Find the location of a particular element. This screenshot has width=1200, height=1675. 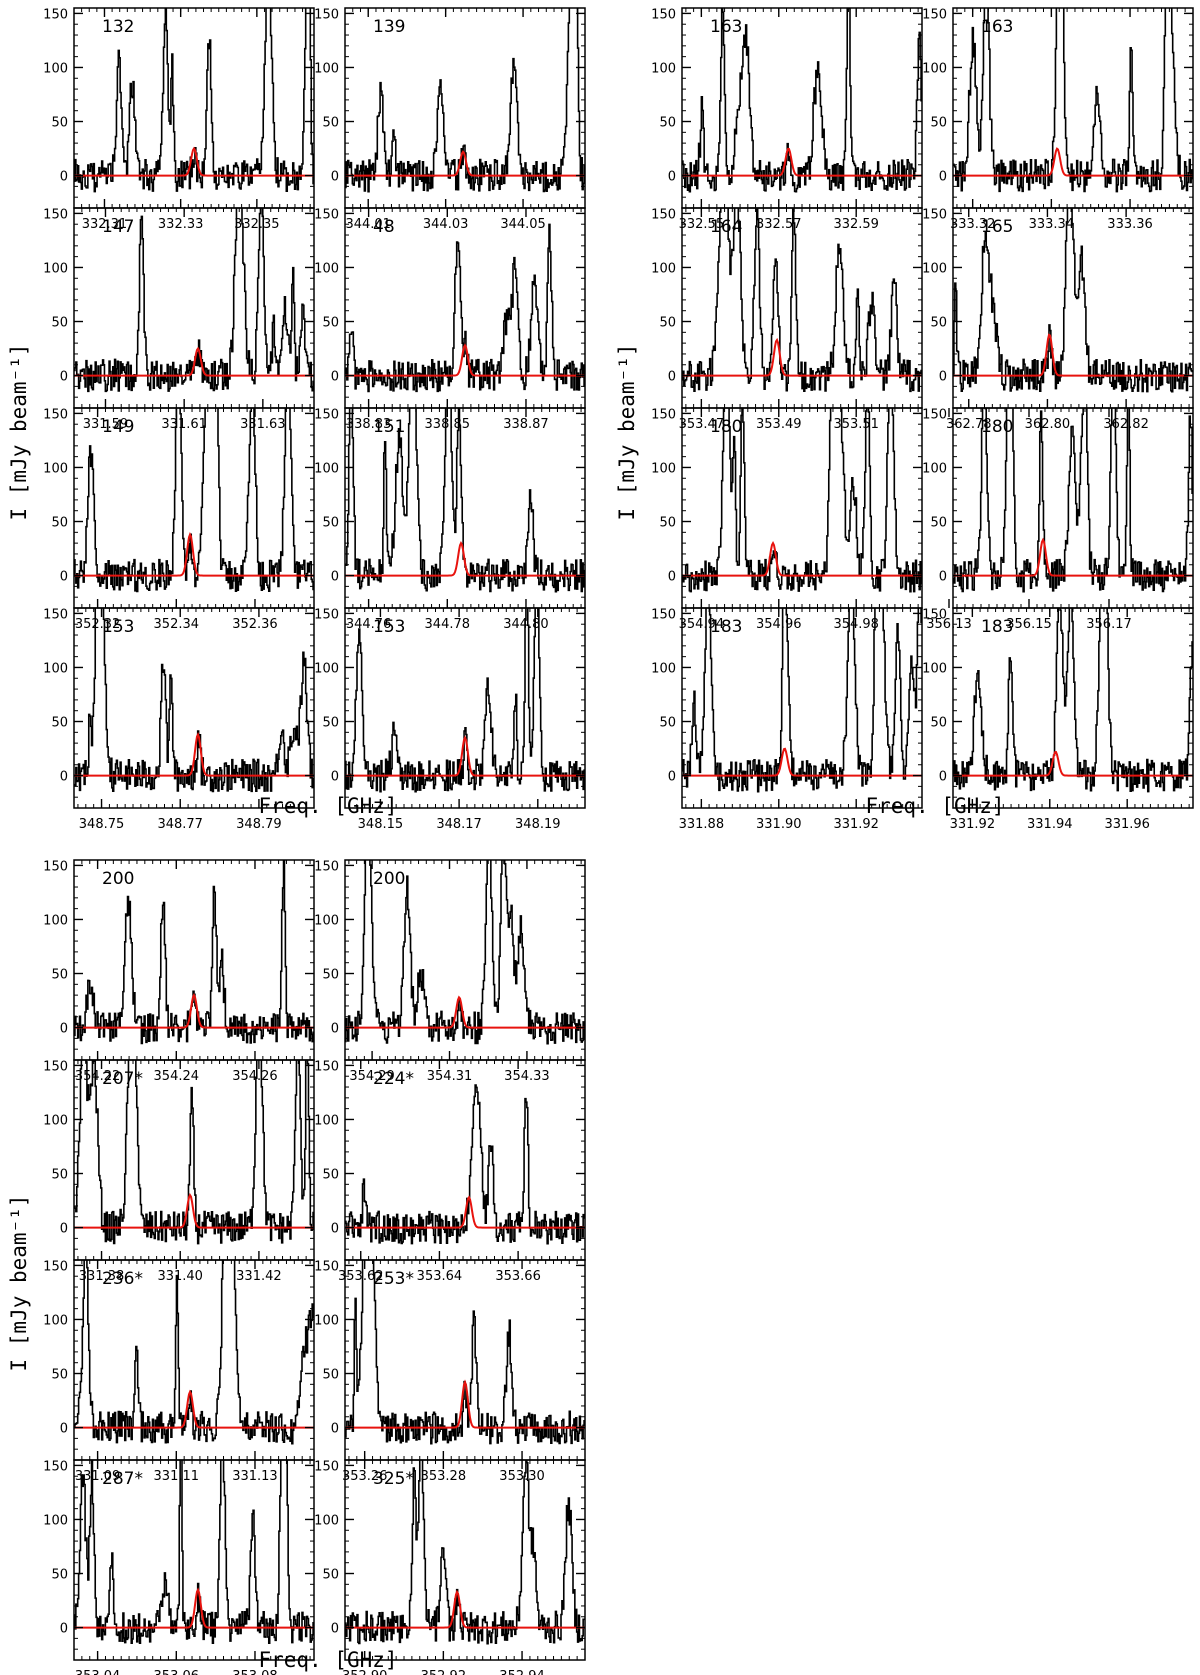

panel-source-label: 153 is located at coordinates (389, 627).